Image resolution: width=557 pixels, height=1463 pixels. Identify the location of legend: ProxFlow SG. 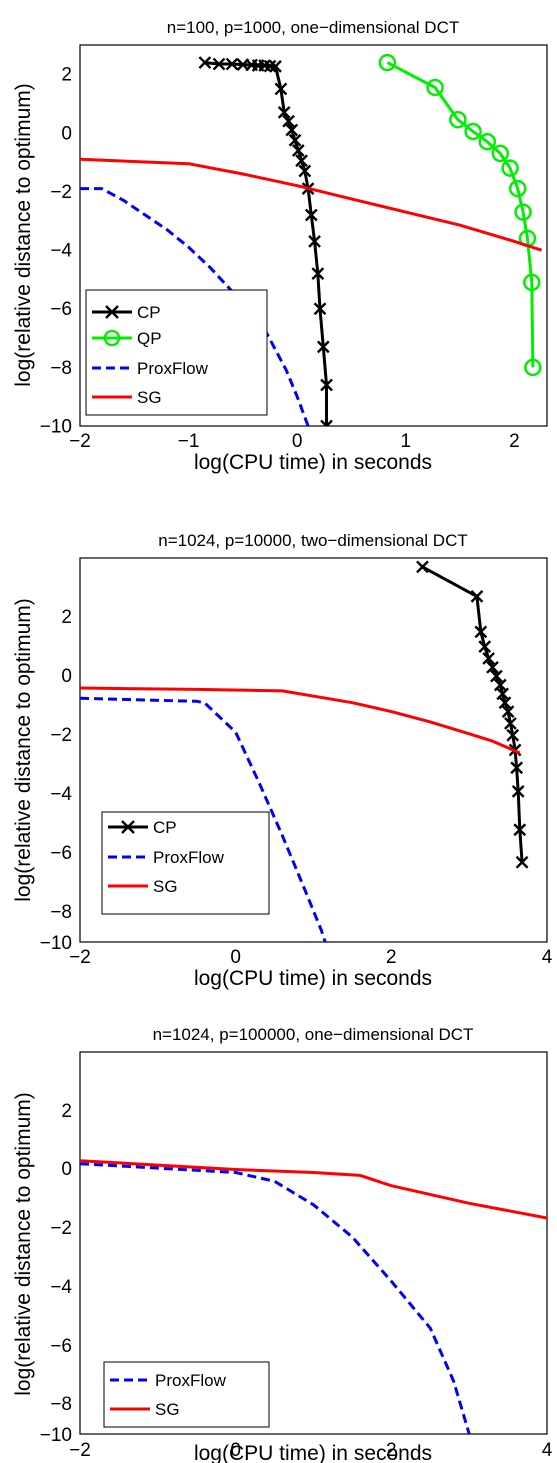
(186, 1394).